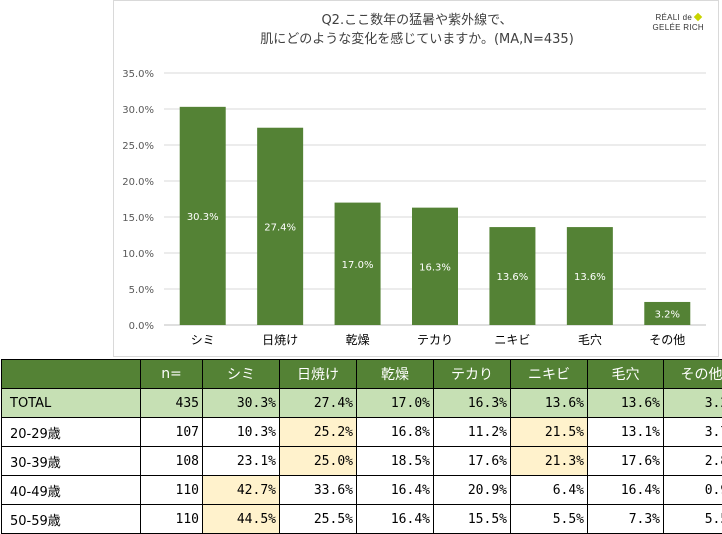 This screenshot has height=534, width=722. What do you see at coordinates (71, 432) in the screenshot?
I see `row-label: 20-29歳` at bounding box center [71, 432].